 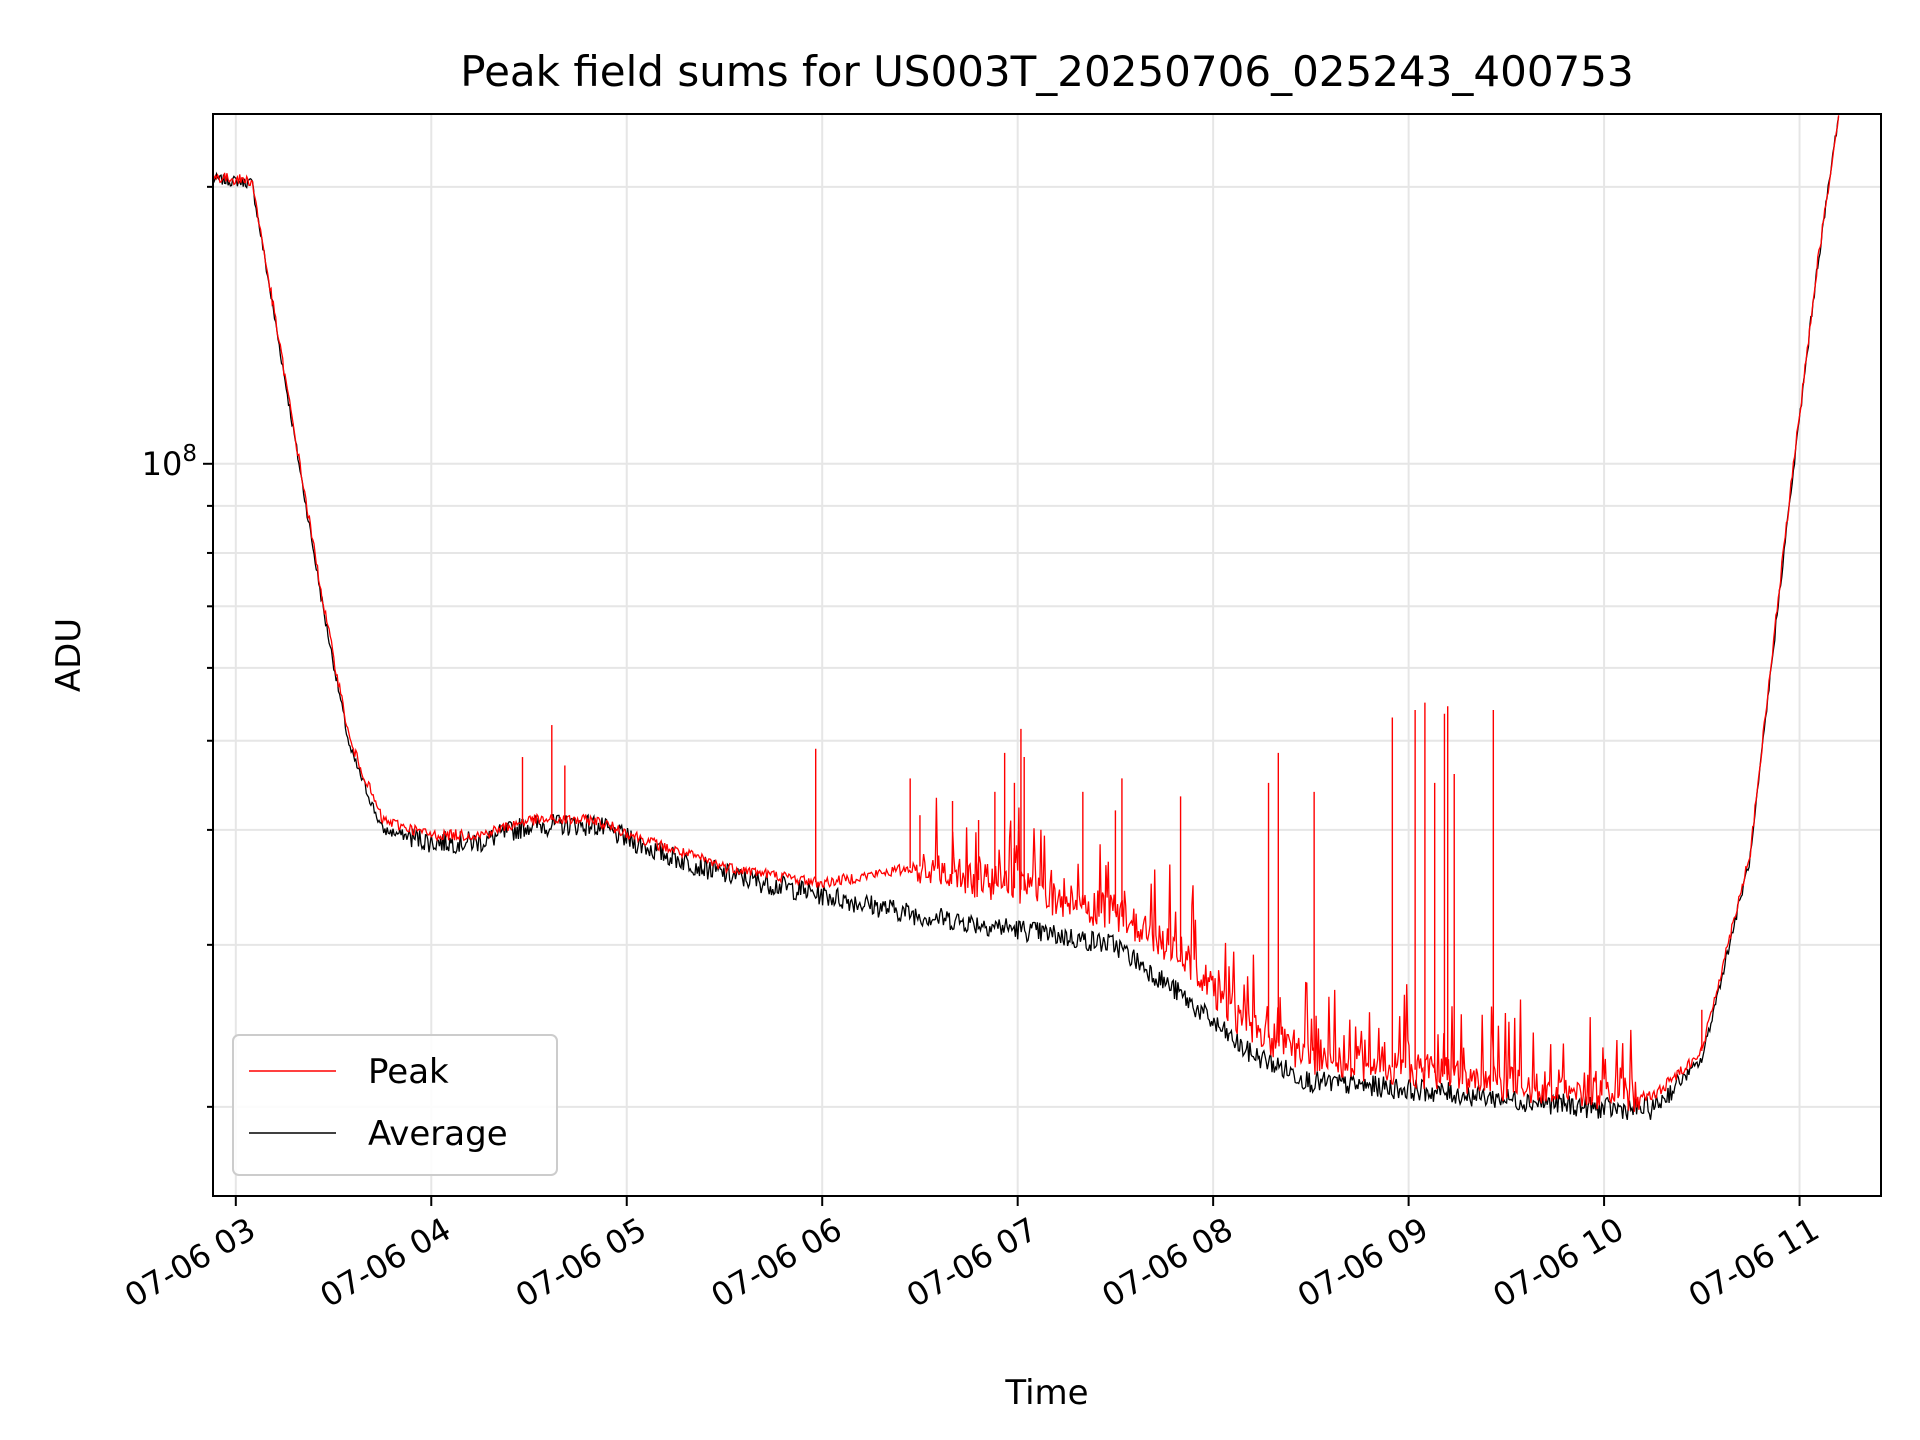 I want to click on legend-label-peak: Peak, so click(x=408, y=1072).